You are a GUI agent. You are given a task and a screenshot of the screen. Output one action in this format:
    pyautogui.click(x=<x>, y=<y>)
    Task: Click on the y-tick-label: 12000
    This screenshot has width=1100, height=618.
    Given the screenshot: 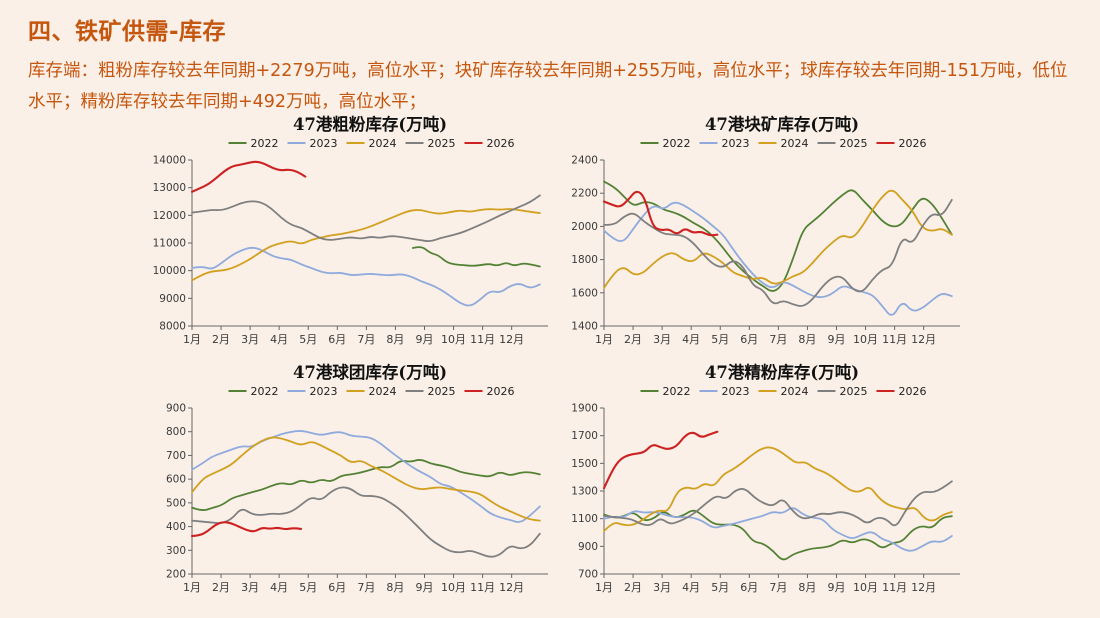 What is the action you would take?
    pyautogui.click(x=169, y=216)
    